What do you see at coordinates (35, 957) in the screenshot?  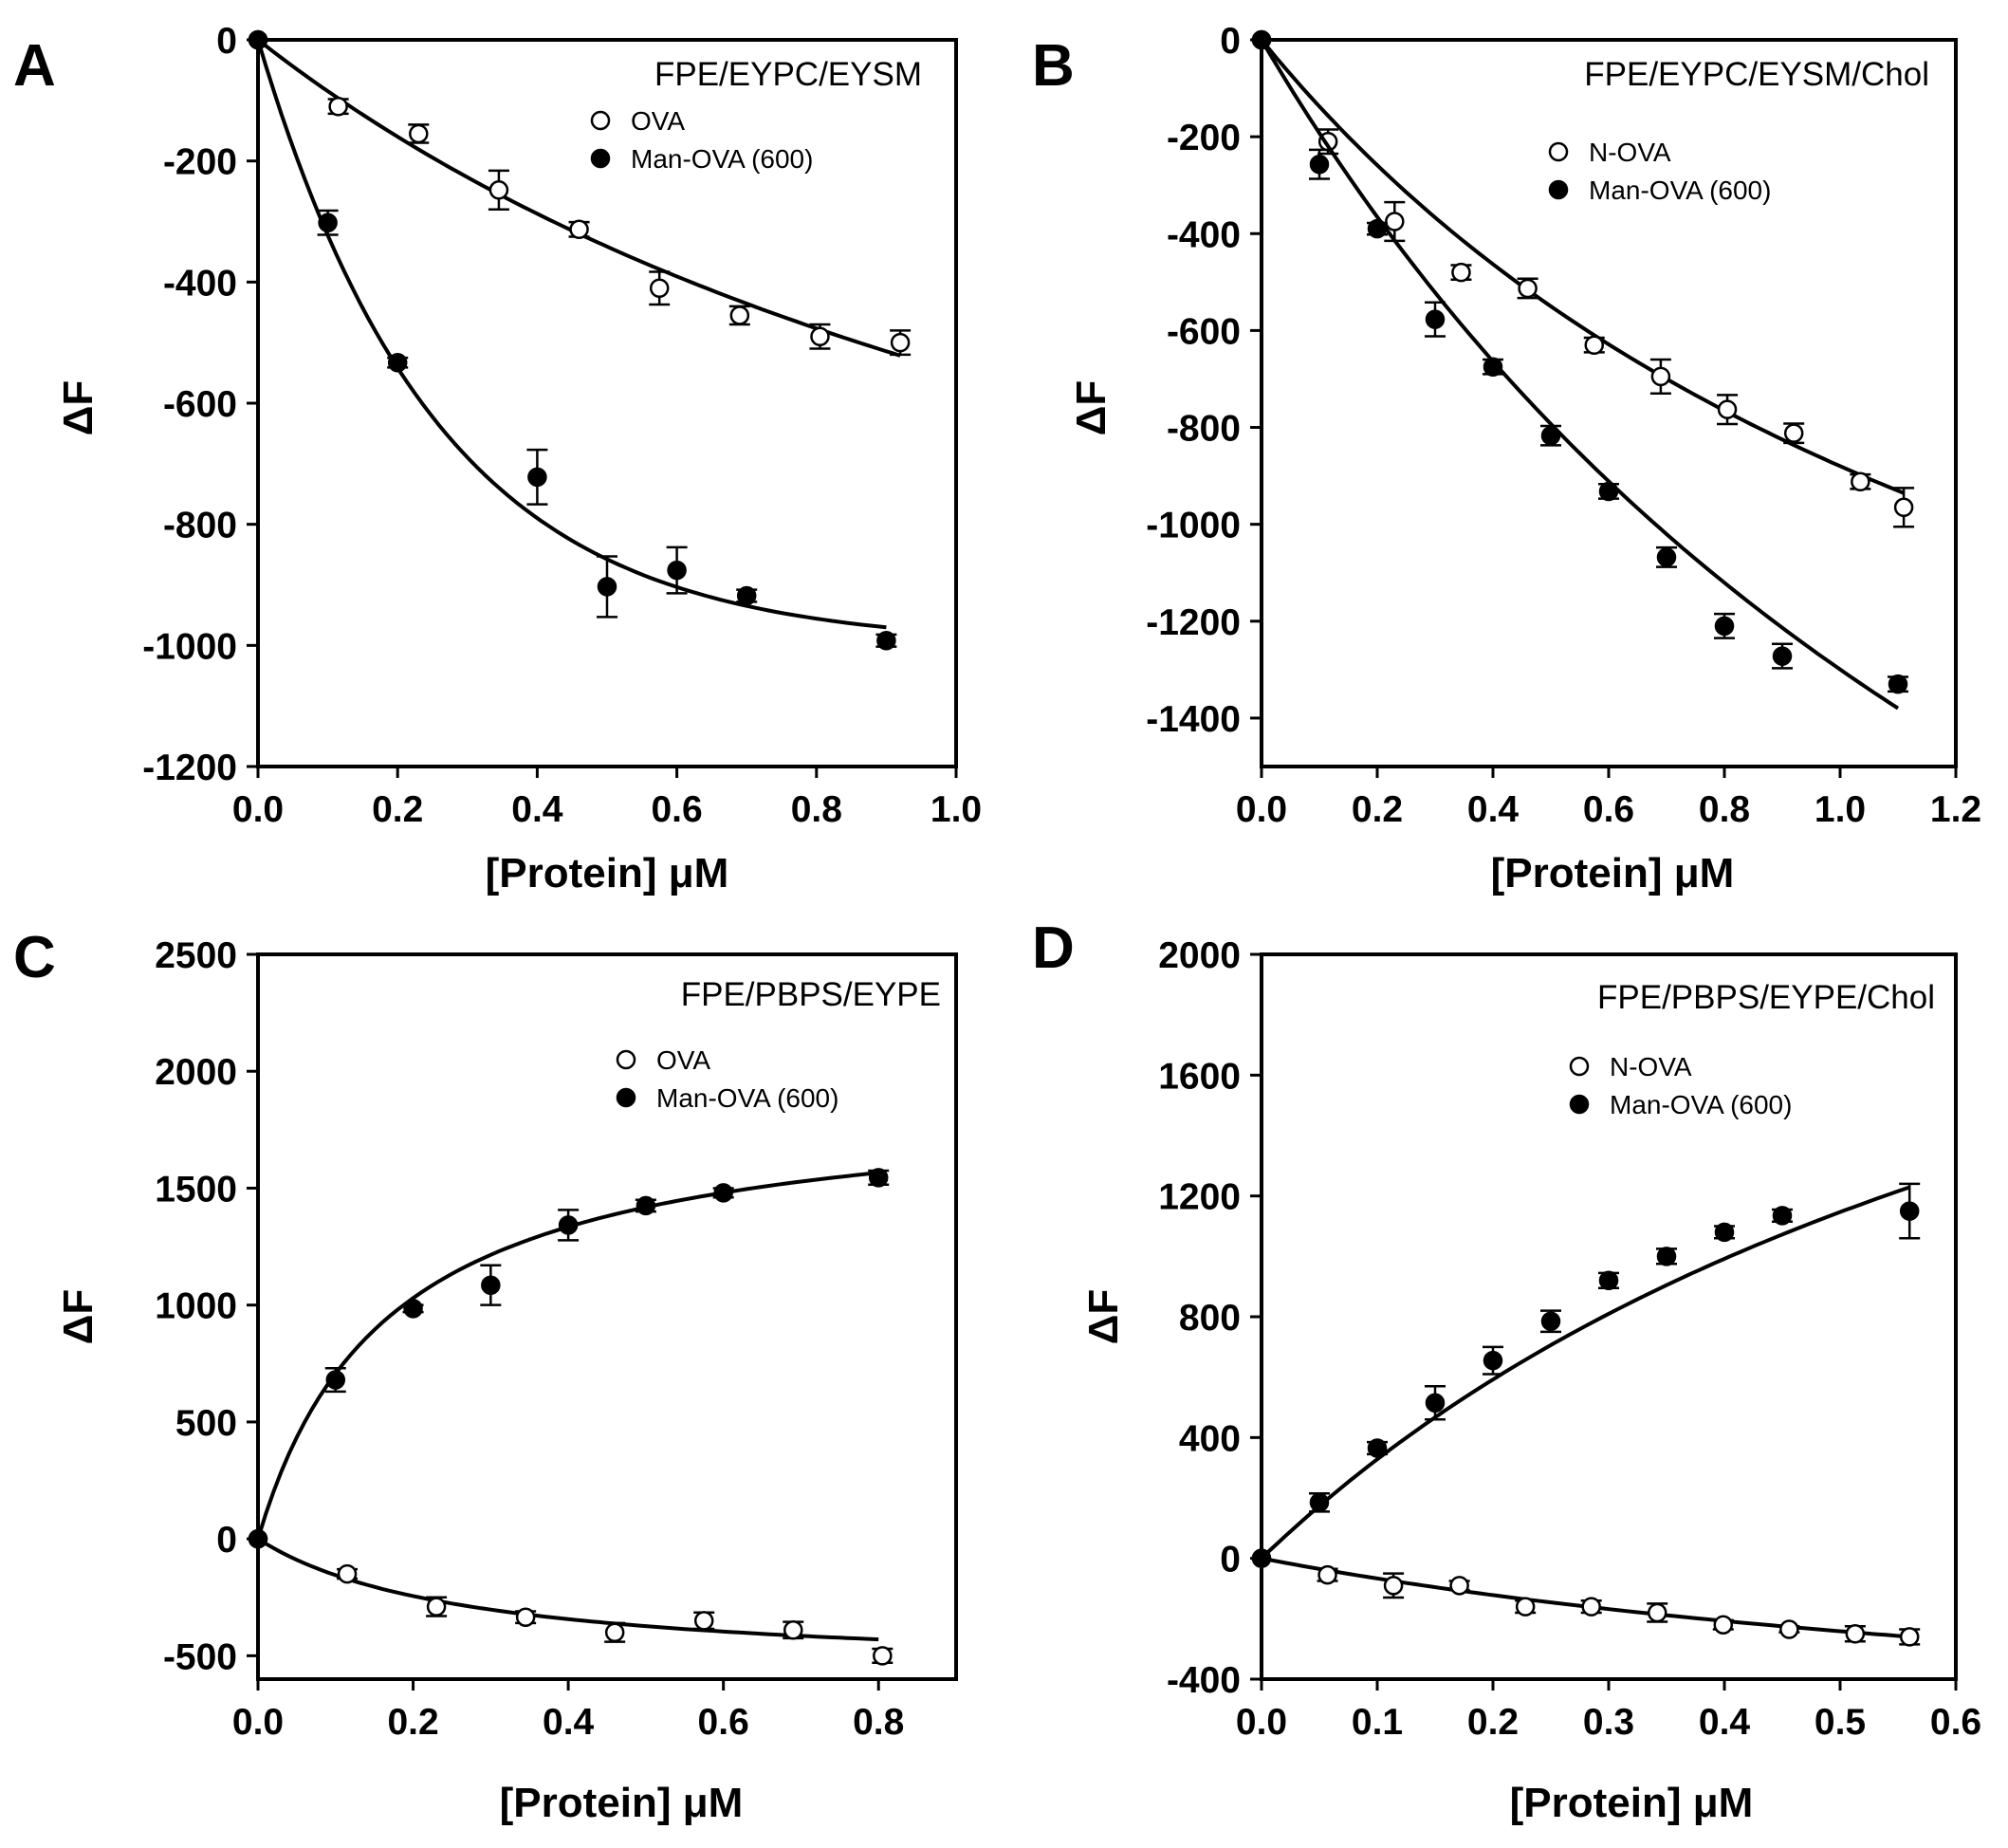 I see `panel-letter: C` at bounding box center [35, 957].